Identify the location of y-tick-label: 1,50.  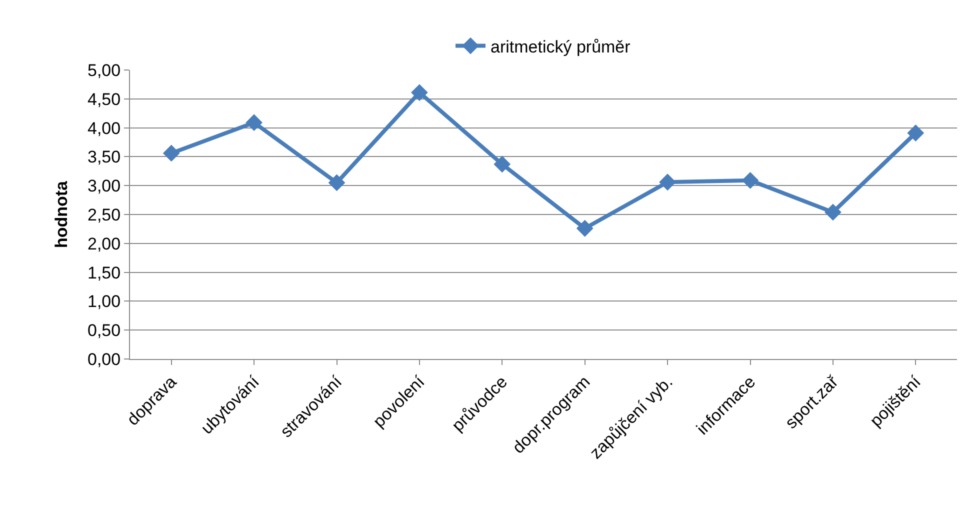
(104, 272).